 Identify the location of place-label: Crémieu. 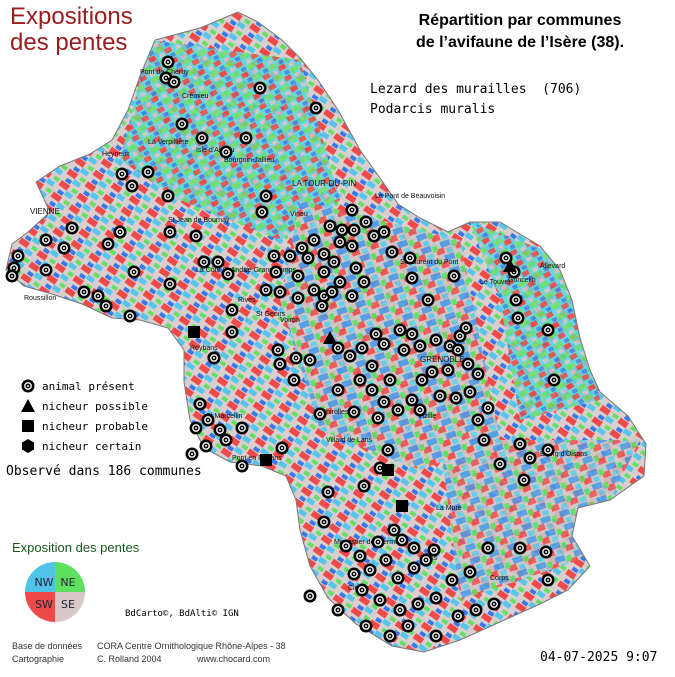
(195, 96).